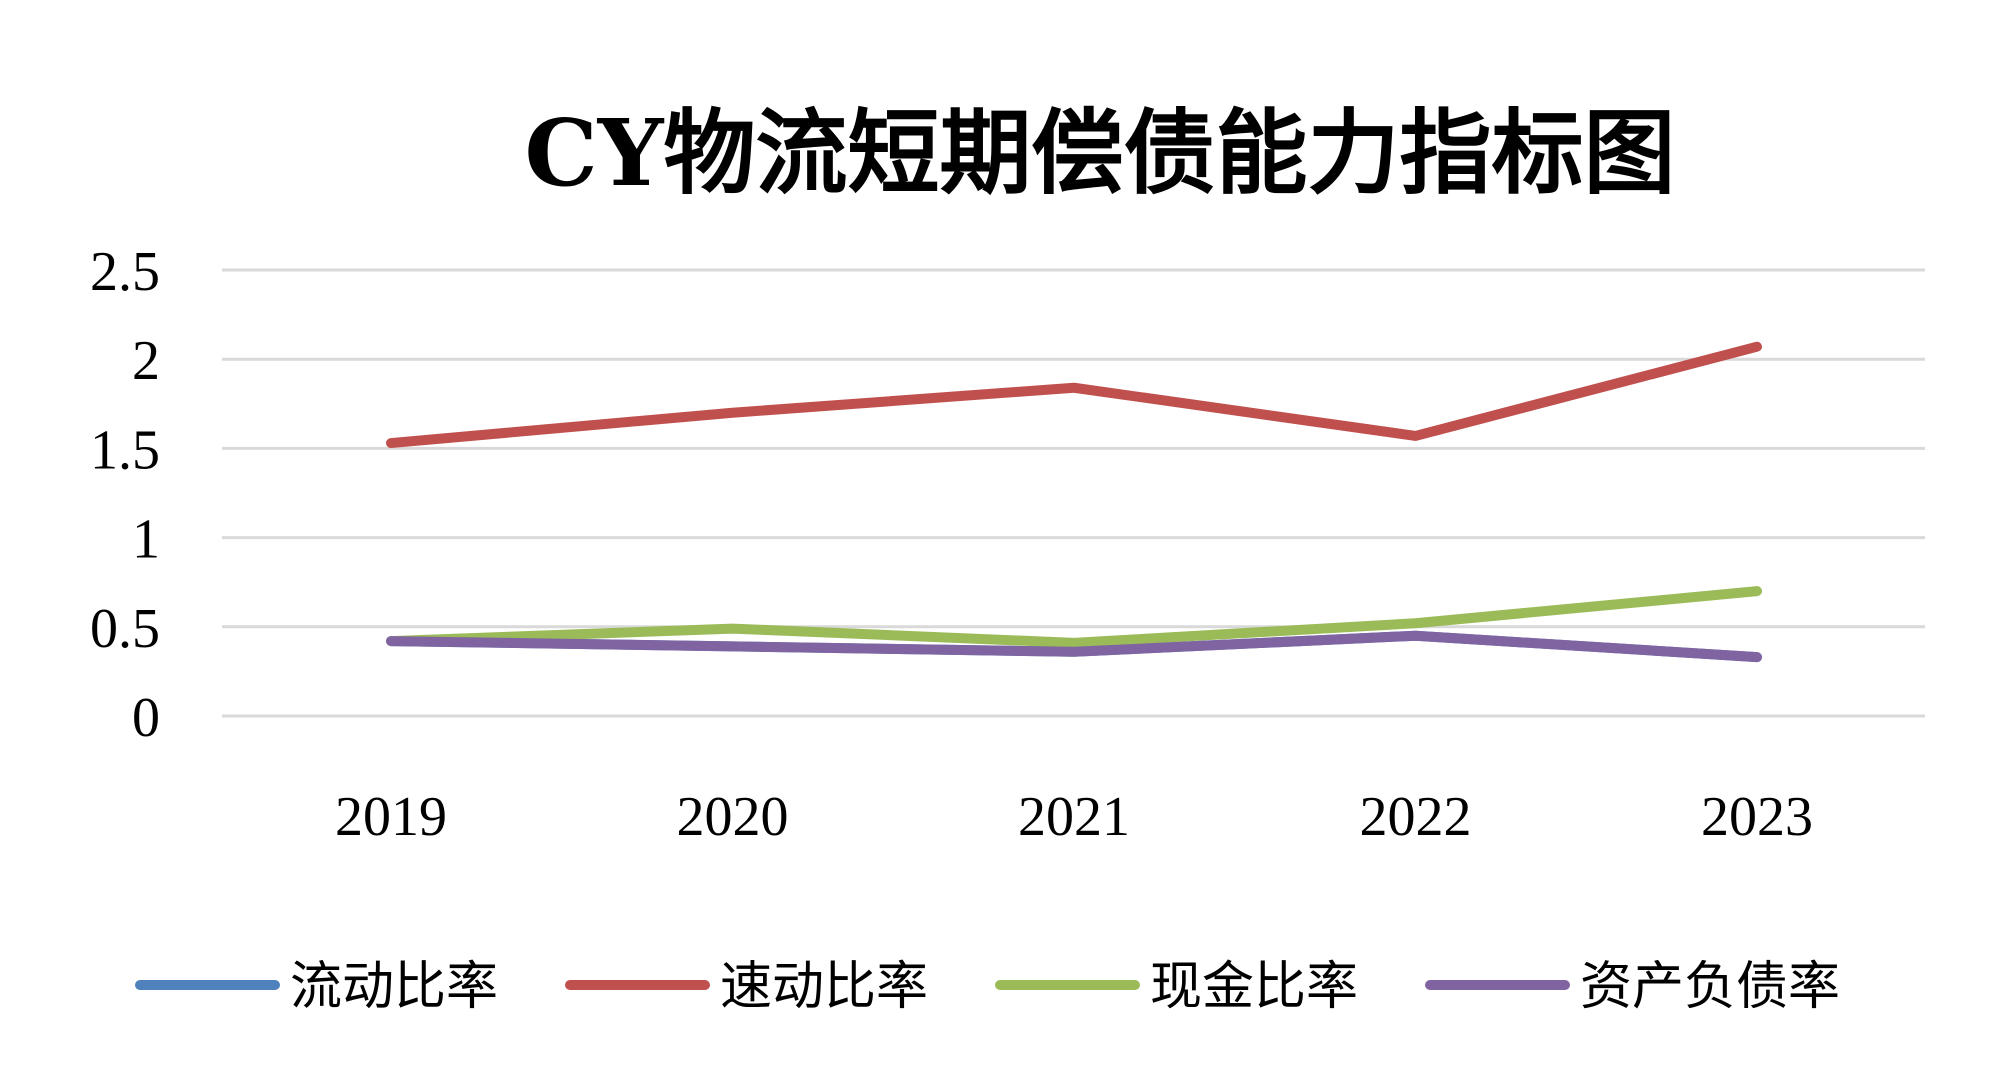 Image resolution: width=1999 pixels, height=1080 pixels. What do you see at coordinates (391, 817) in the screenshot?
I see `x-tick-label: 2019` at bounding box center [391, 817].